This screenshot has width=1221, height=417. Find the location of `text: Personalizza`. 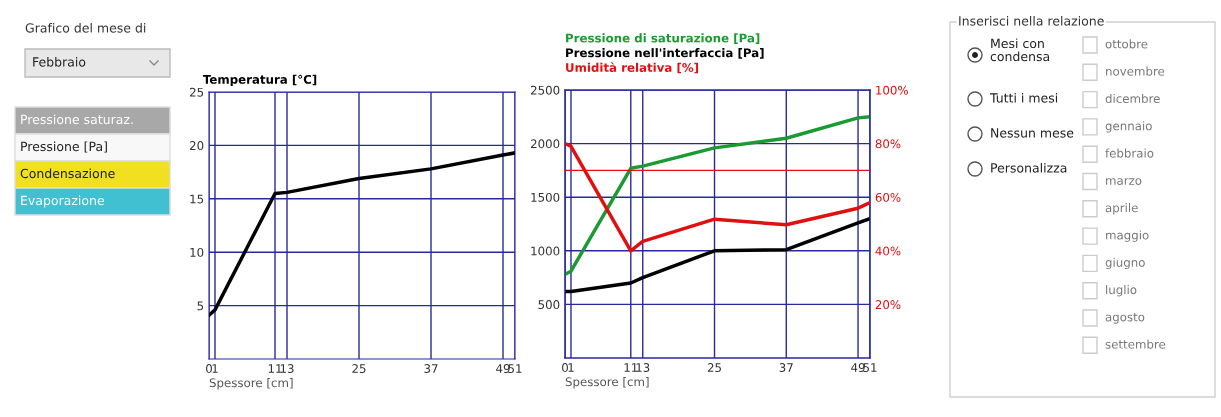

text: Personalizza is located at coordinates (1029, 167).